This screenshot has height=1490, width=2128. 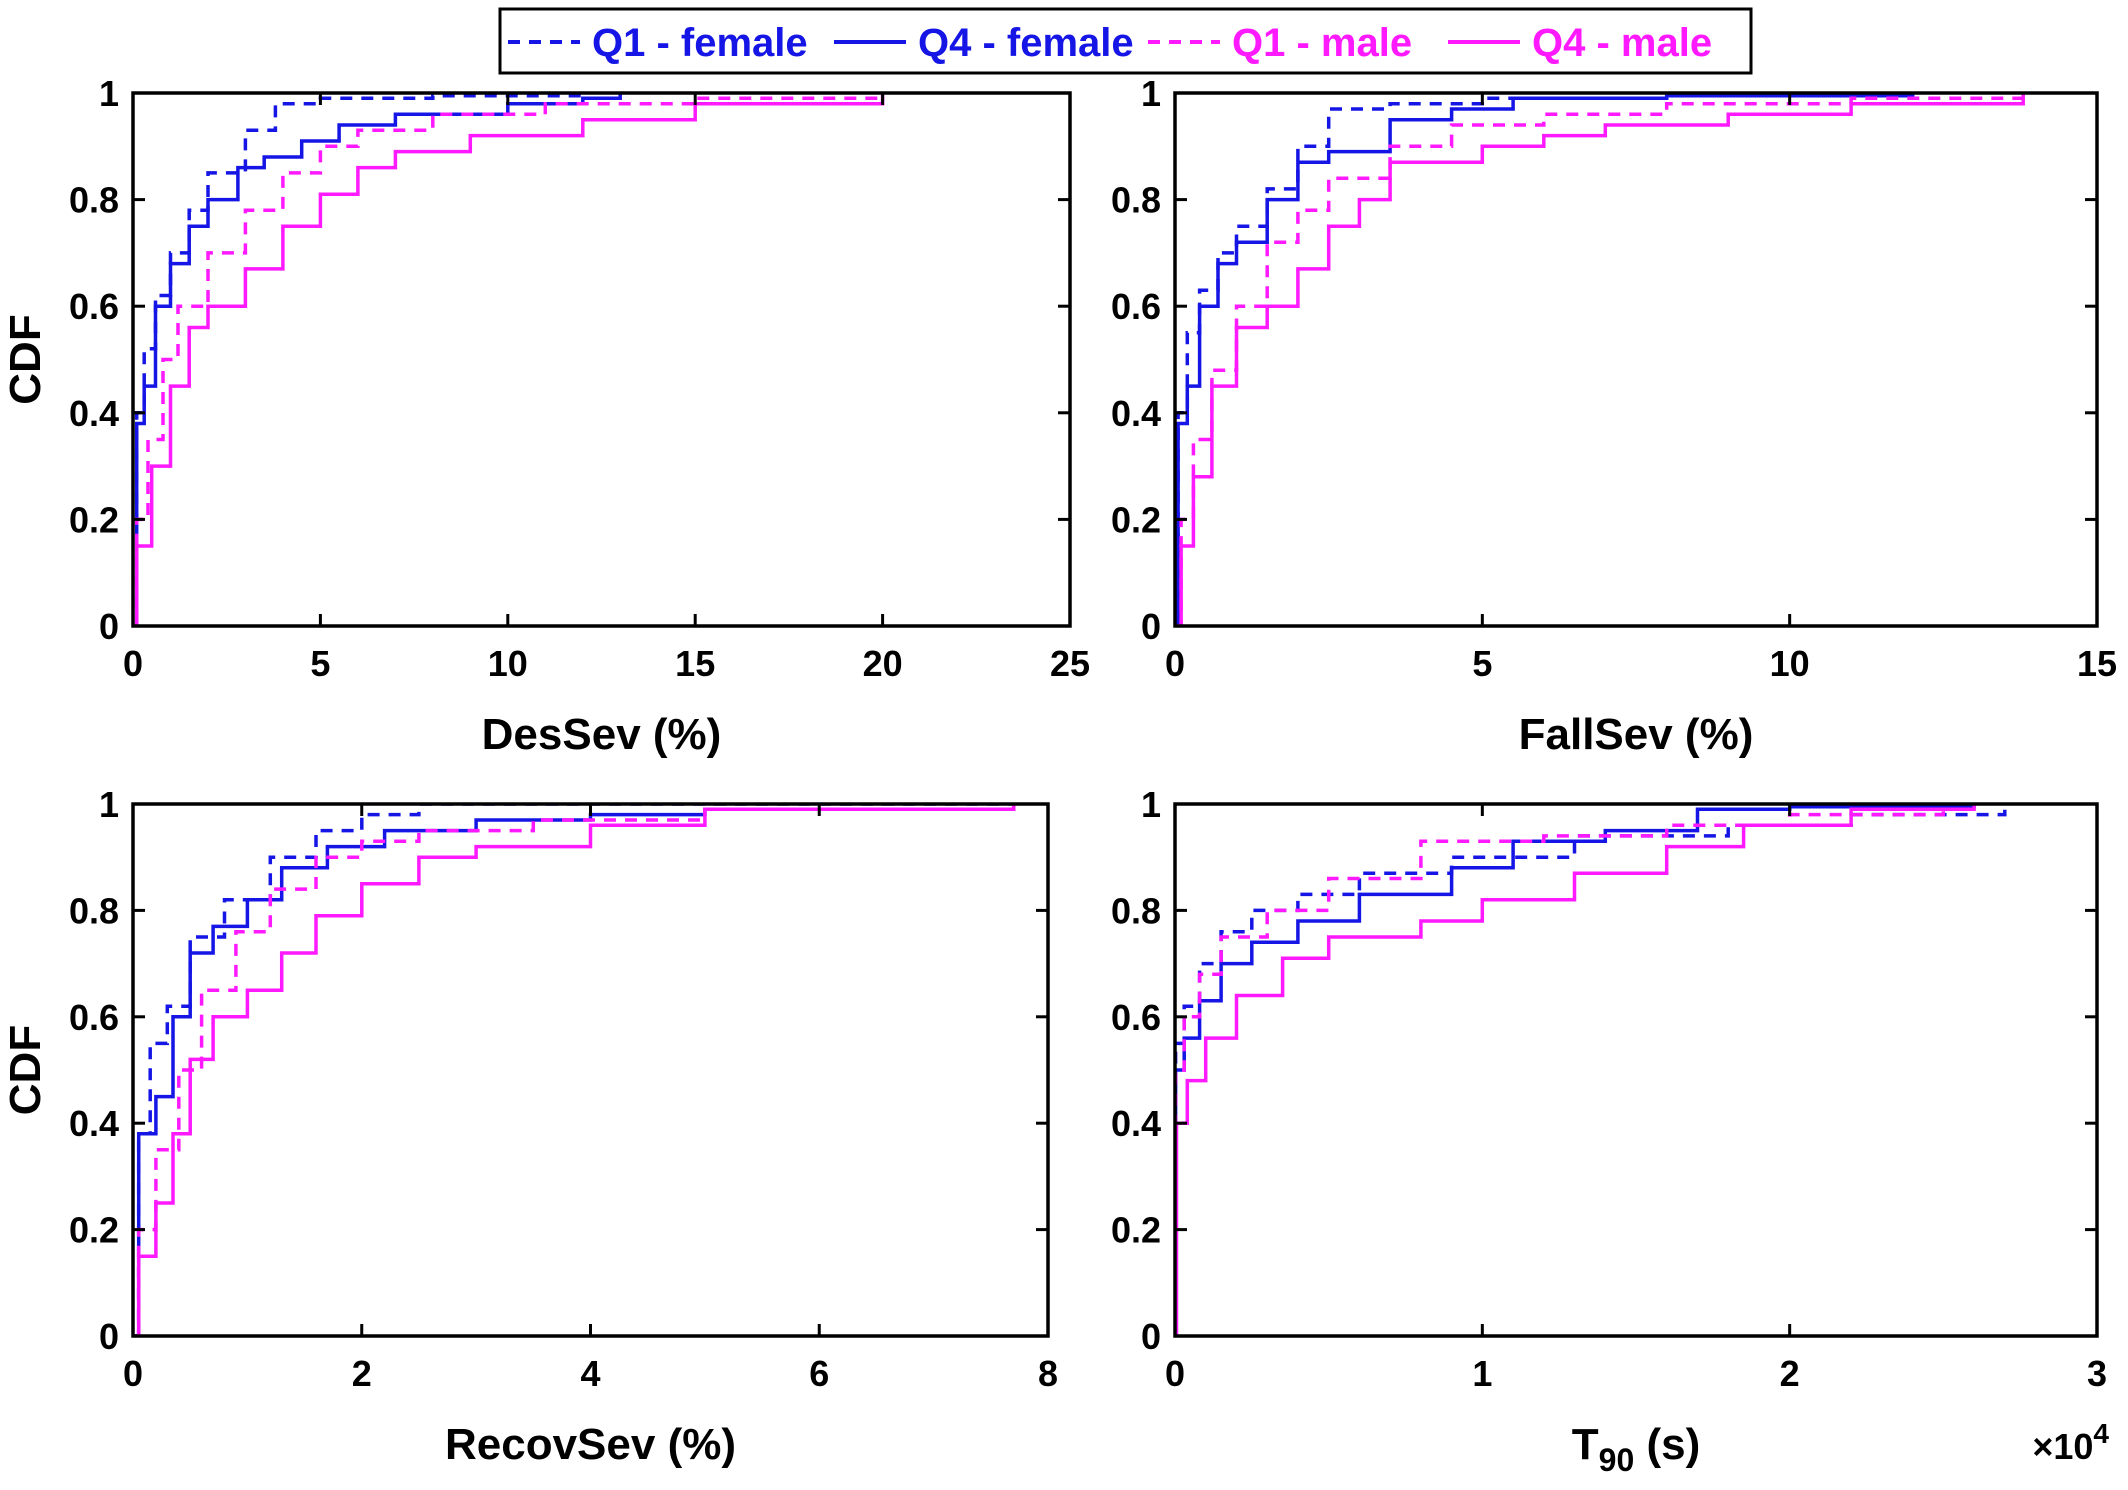 I want to click on x-tick-label: 20, so click(x=883, y=663).